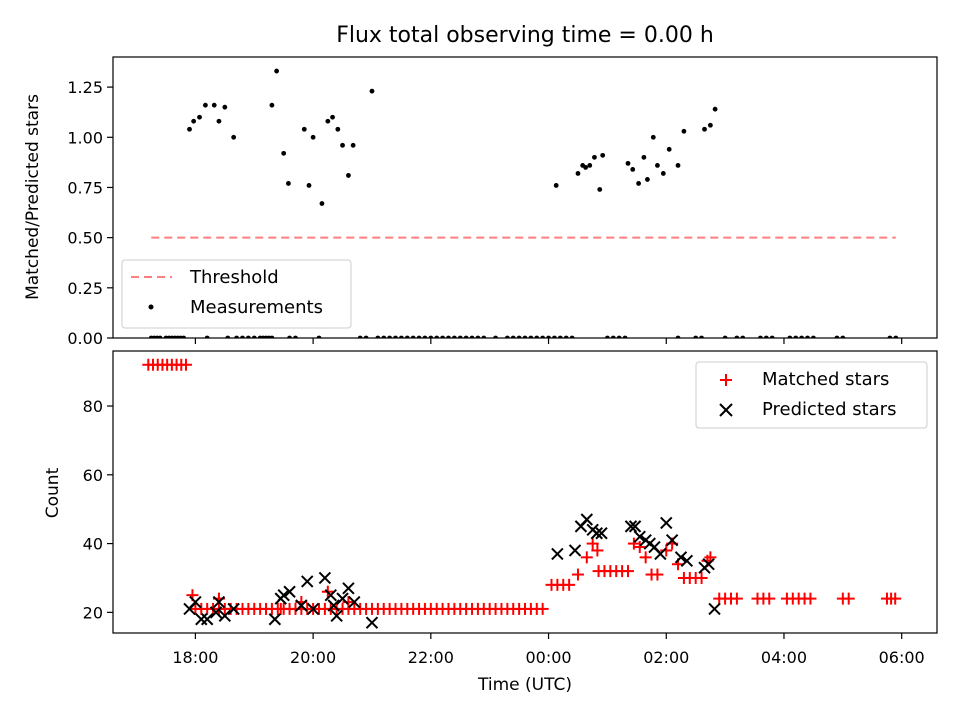  I want to click on top-legend: Threshold Measurements, so click(236, 294).